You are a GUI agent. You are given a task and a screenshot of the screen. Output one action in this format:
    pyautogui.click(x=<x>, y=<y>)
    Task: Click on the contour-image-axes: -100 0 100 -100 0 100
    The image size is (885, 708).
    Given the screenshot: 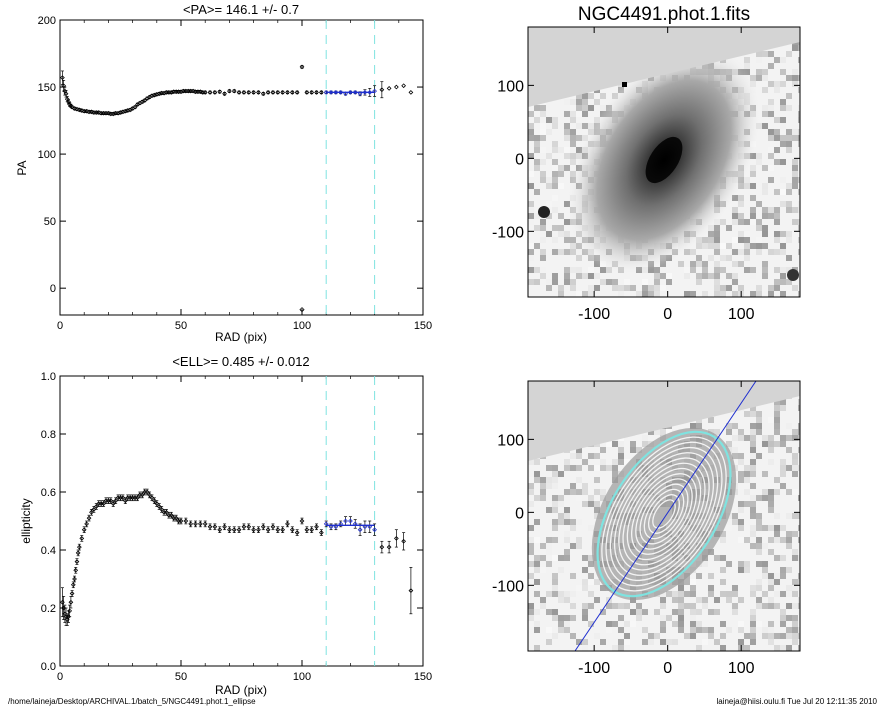 What is the action you would take?
    pyautogui.click(x=646, y=529)
    